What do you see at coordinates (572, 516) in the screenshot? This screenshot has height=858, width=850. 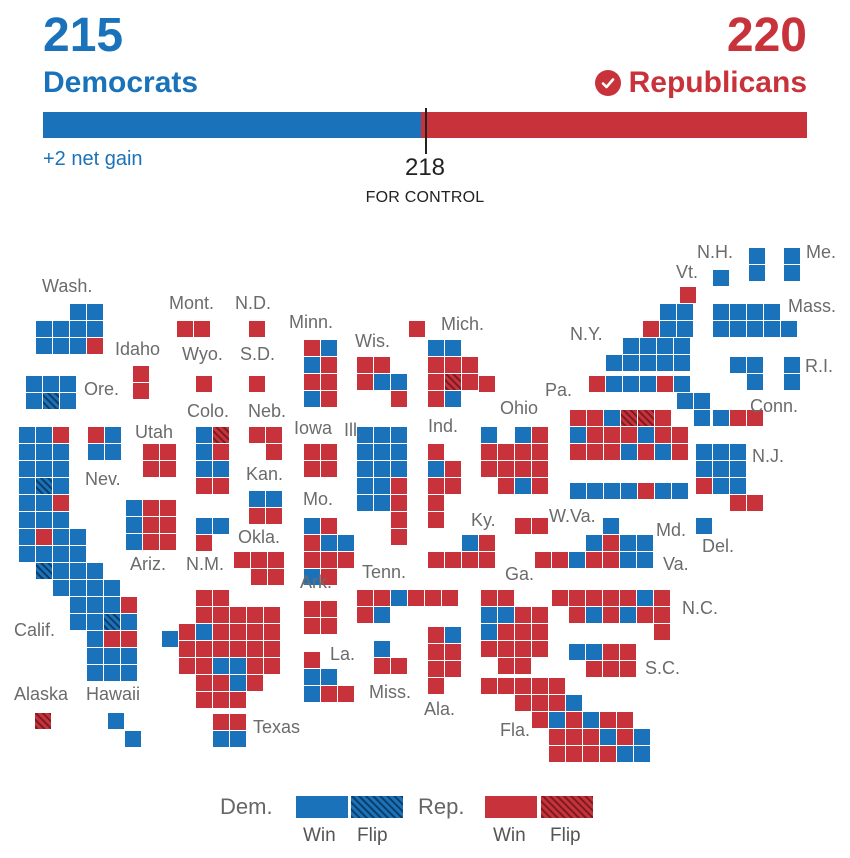 I see `state-label: W.Va.` at bounding box center [572, 516].